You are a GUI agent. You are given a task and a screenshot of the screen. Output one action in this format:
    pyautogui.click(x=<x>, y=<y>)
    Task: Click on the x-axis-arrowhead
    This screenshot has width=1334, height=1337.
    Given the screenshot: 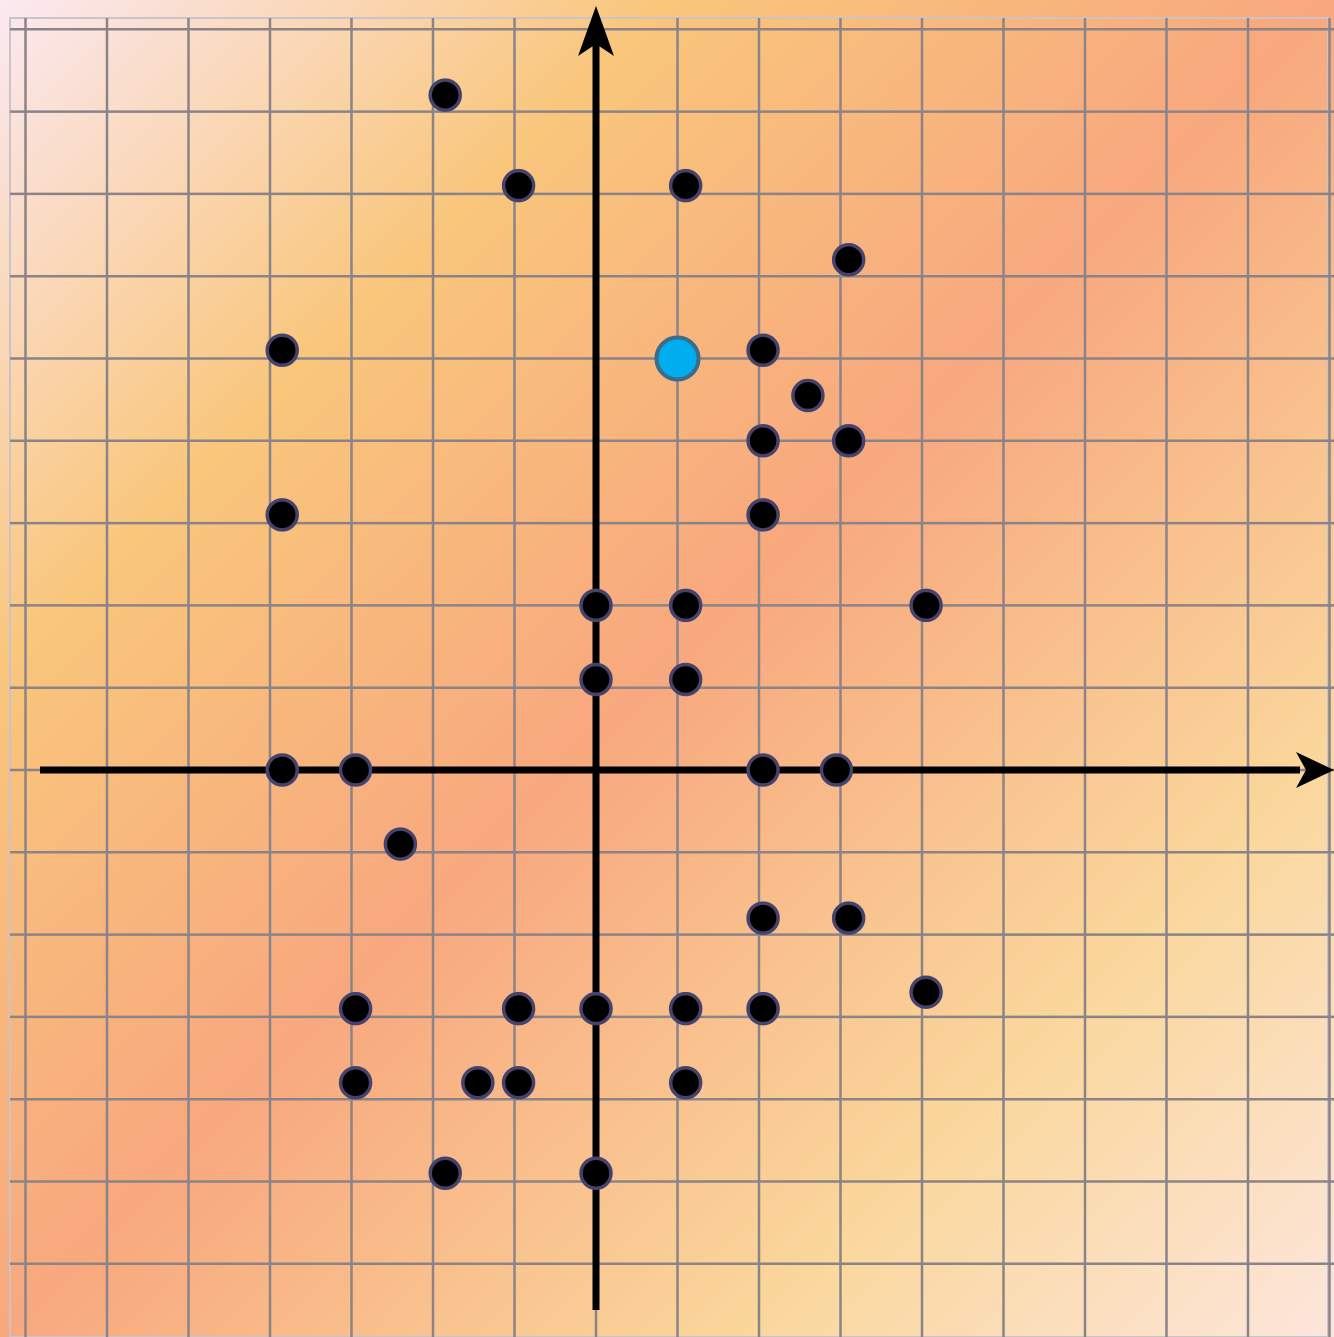 What is the action you would take?
    pyautogui.click(x=1315, y=770)
    